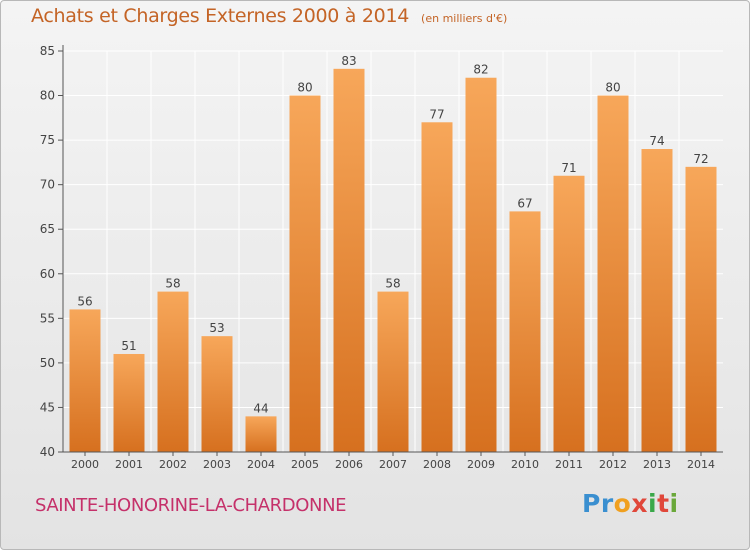 This screenshot has height=550, width=750. Describe the element at coordinates (464, 18) in the screenshot. I see `chart-subtitle: (en milliers d'€)` at that location.